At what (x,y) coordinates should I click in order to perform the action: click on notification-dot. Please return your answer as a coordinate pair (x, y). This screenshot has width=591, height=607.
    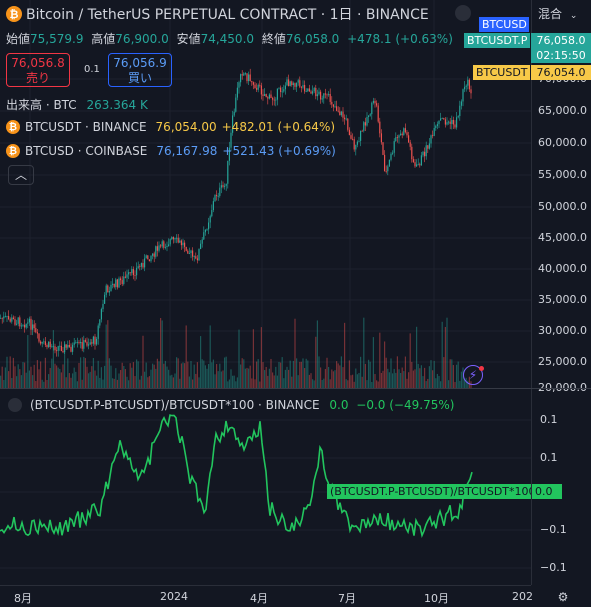
    Looking at the image, I should click on (481, 368).